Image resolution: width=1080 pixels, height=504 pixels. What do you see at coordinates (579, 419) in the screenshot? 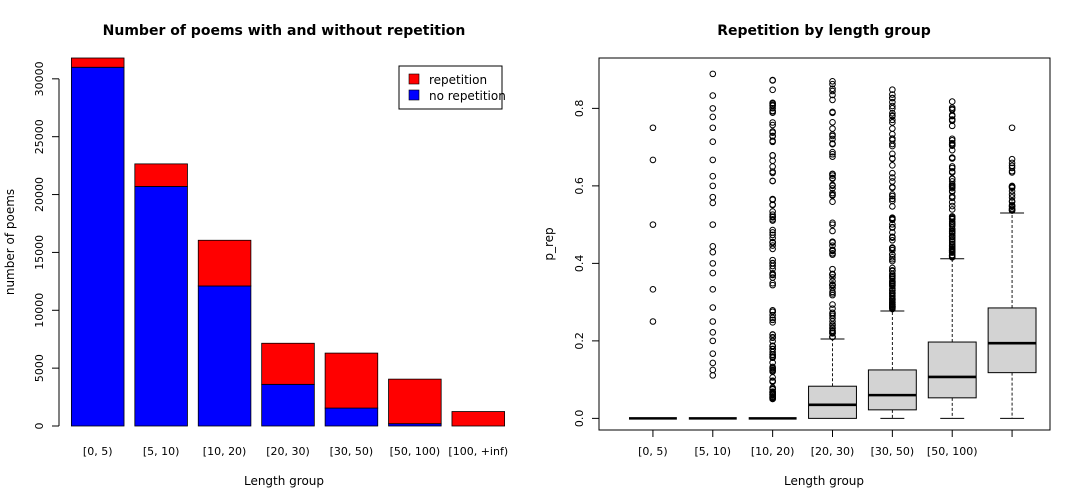
I see `right-y-tick-label: 0.0` at bounding box center [579, 419].